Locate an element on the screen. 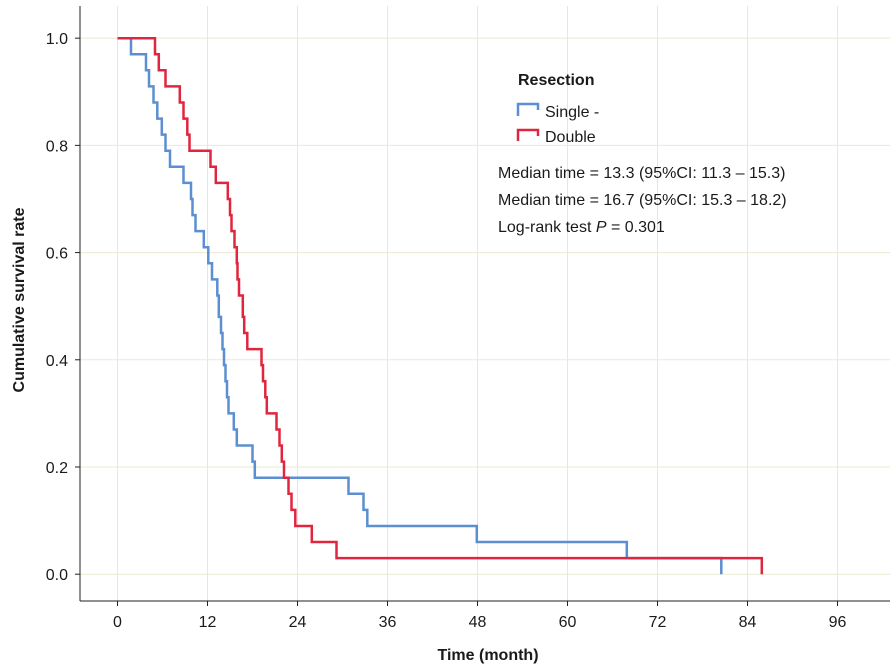  logrank-prefix: Log-rank test is located at coordinates (547, 227).